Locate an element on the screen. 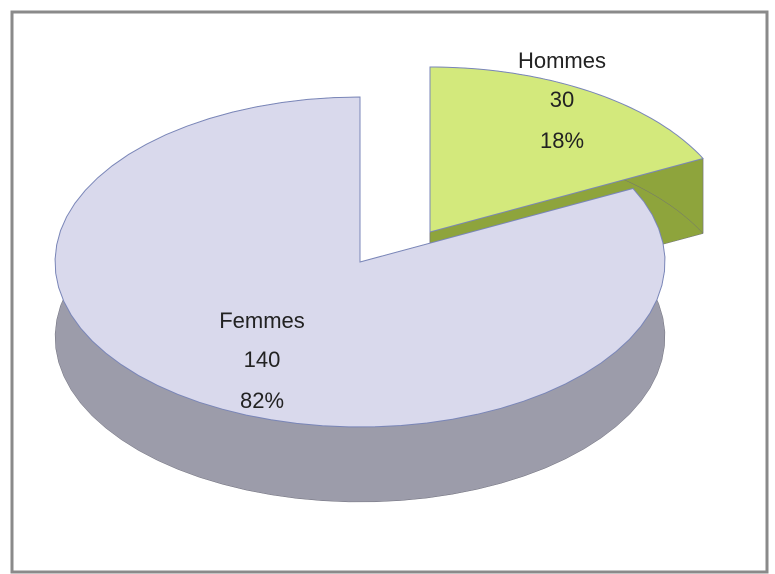  slice-value: 140 is located at coordinates (262, 359).